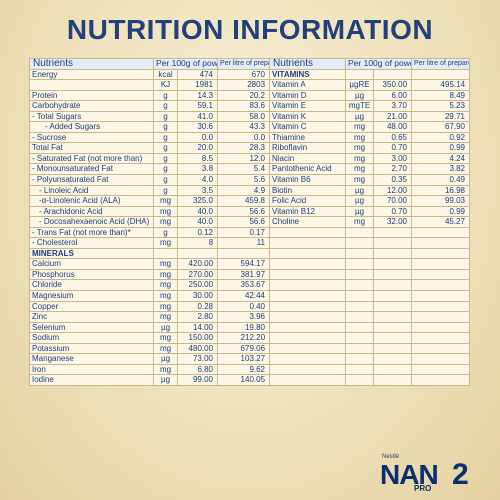  I want to click on section-header-row: MINERALS, so click(150, 253).